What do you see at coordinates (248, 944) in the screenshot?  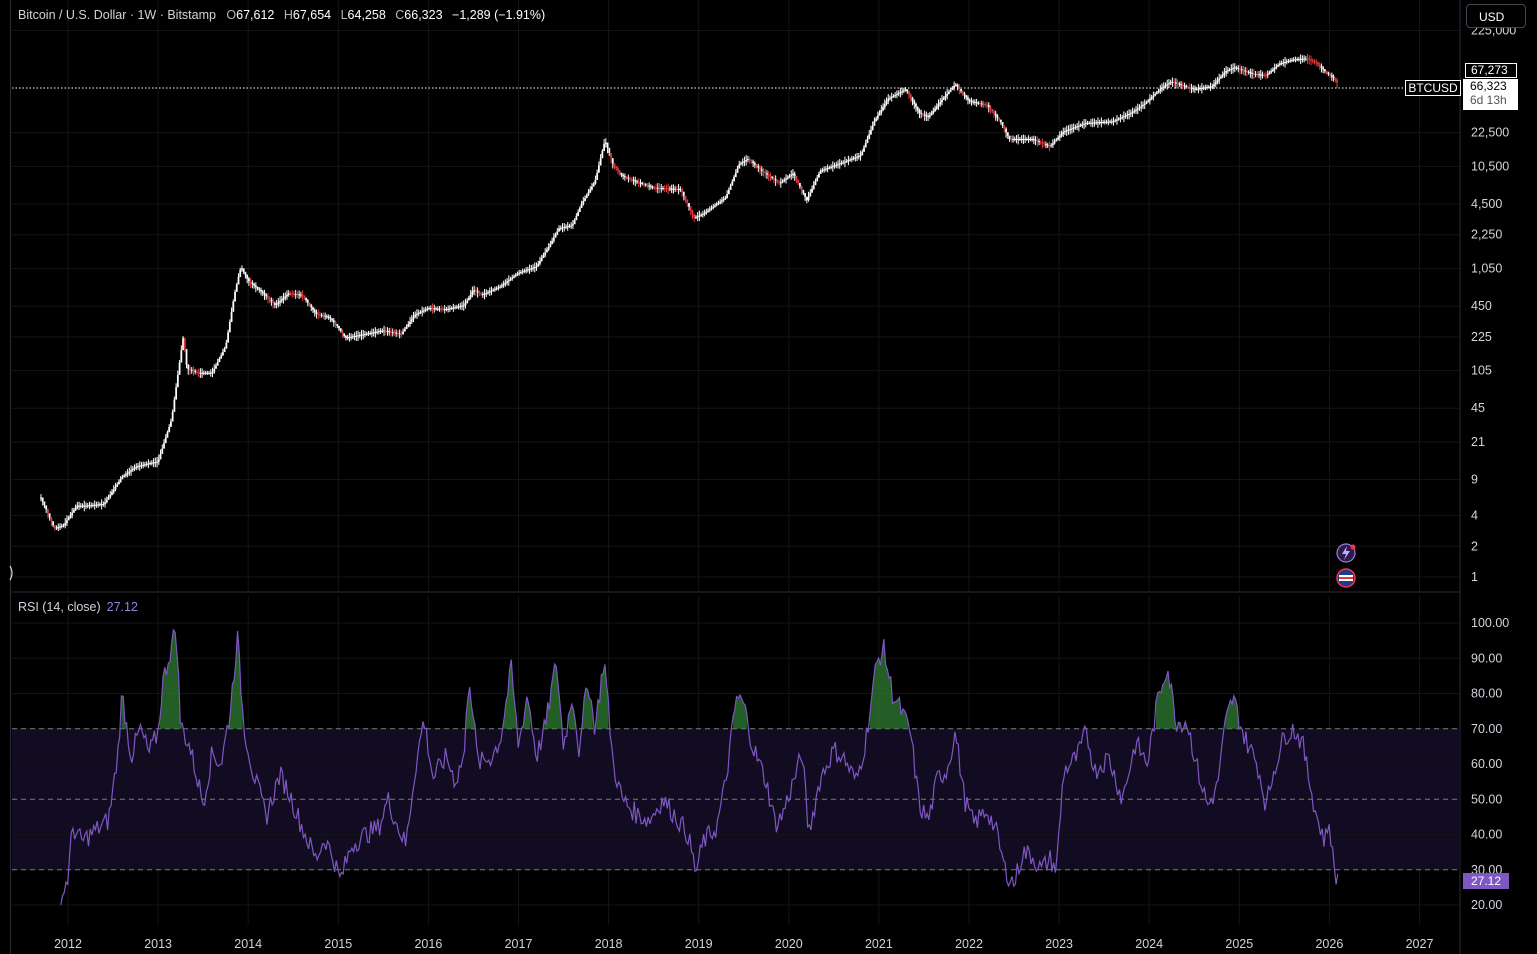 I see `time-axis-tick: 2014` at bounding box center [248, 944].